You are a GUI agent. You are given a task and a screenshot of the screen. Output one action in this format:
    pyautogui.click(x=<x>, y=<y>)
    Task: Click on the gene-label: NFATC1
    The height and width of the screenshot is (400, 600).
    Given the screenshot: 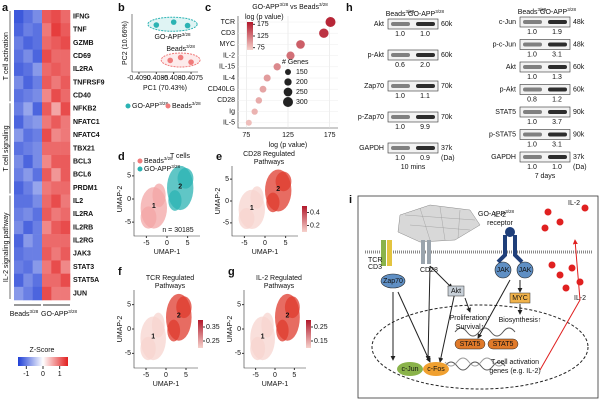 What is the action you would take?
    pyautogui.click(x=86, y=122)
    